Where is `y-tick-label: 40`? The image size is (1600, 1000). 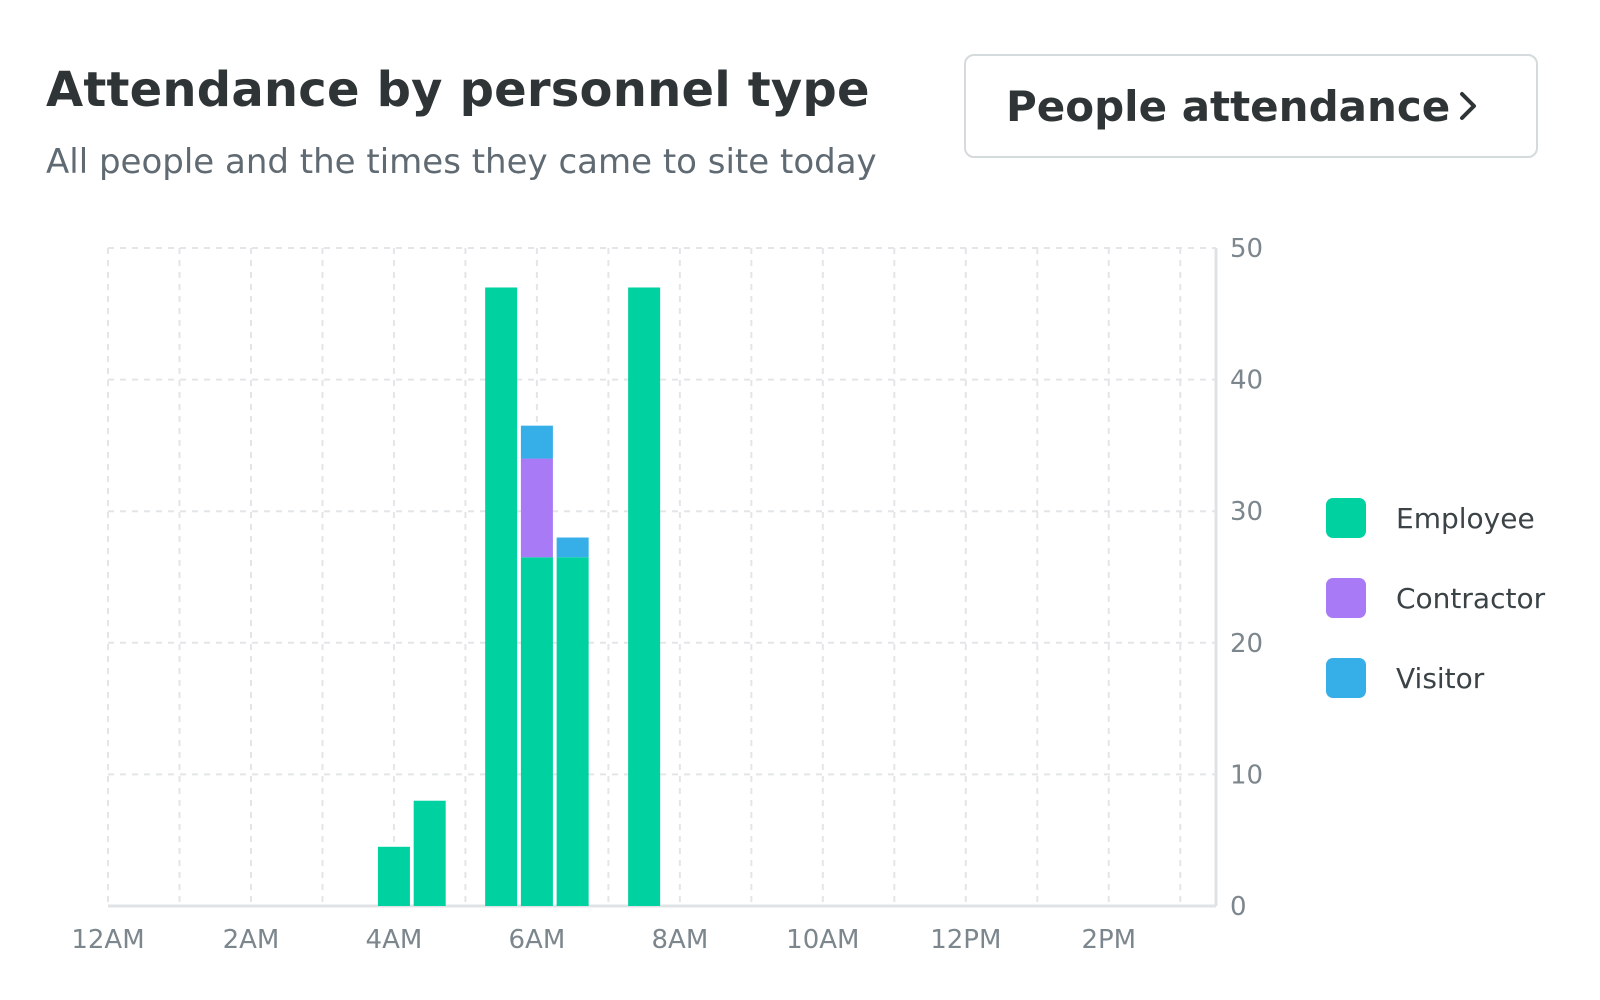 y-tick-label: 40 is located at coordinates (1246, 381).